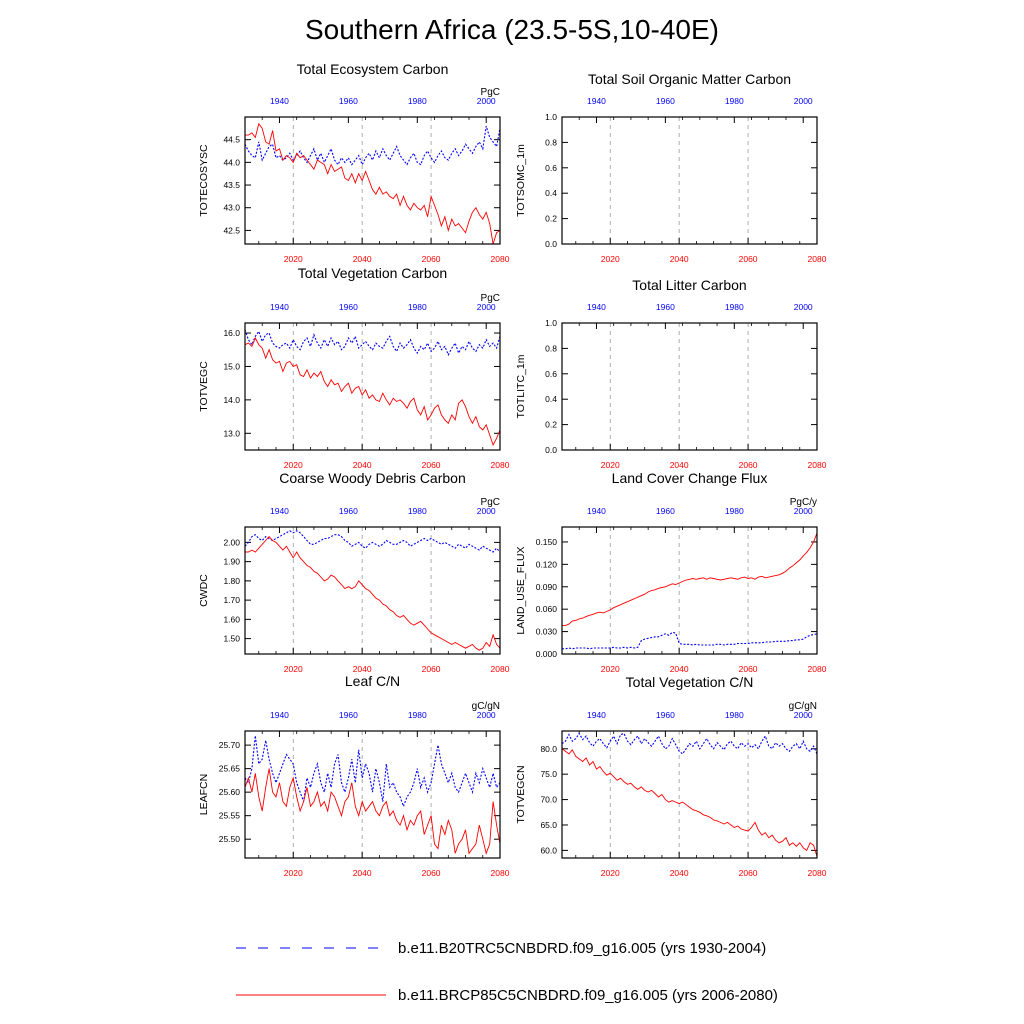  Describe the element at coordinates (803, 715) in the screenshot. I see `x-tick-label-top-totvegcn: 2000` at that location.